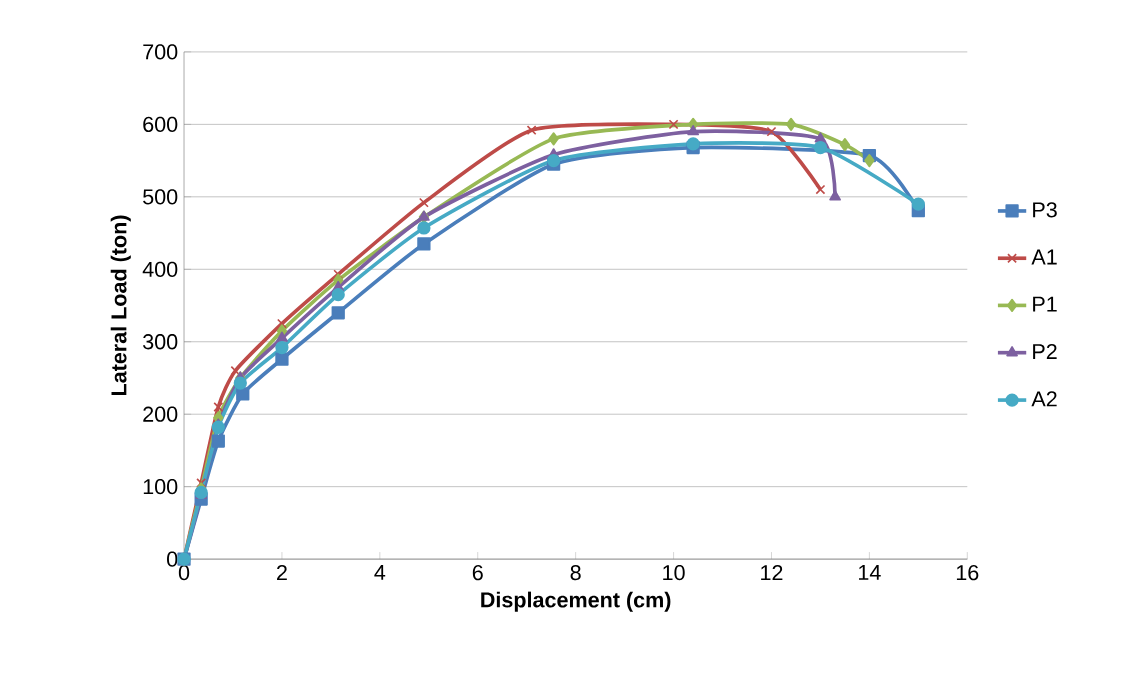  I want to click on x-tick-label: 16, so click(967, 573).